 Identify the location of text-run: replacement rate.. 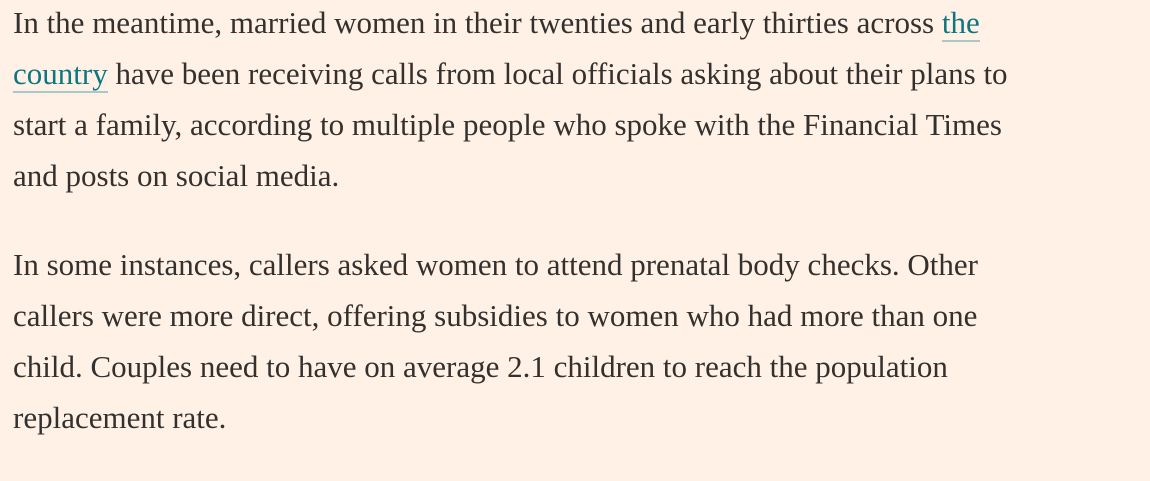
(120, 417).